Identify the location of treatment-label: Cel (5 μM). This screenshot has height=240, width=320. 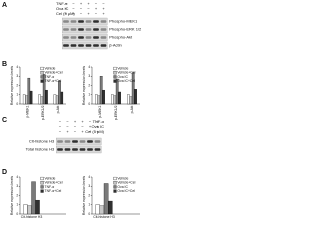
(94, 131).